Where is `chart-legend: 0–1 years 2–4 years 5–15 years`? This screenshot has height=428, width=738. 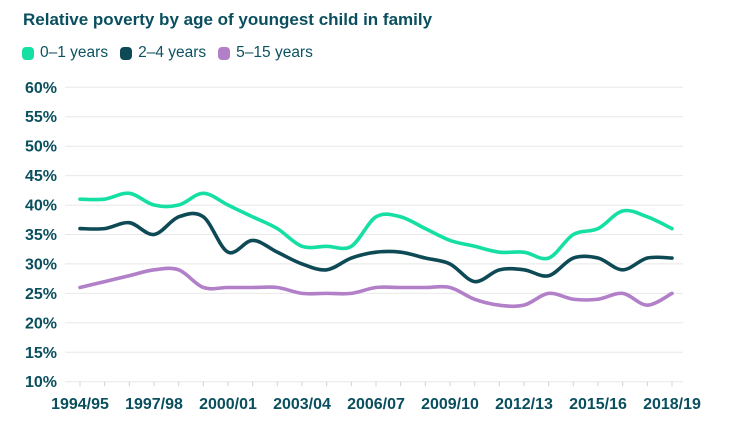
chart-legend: 0–1 years 2–4 years 5–15 years is located at coordinates (167, 53).